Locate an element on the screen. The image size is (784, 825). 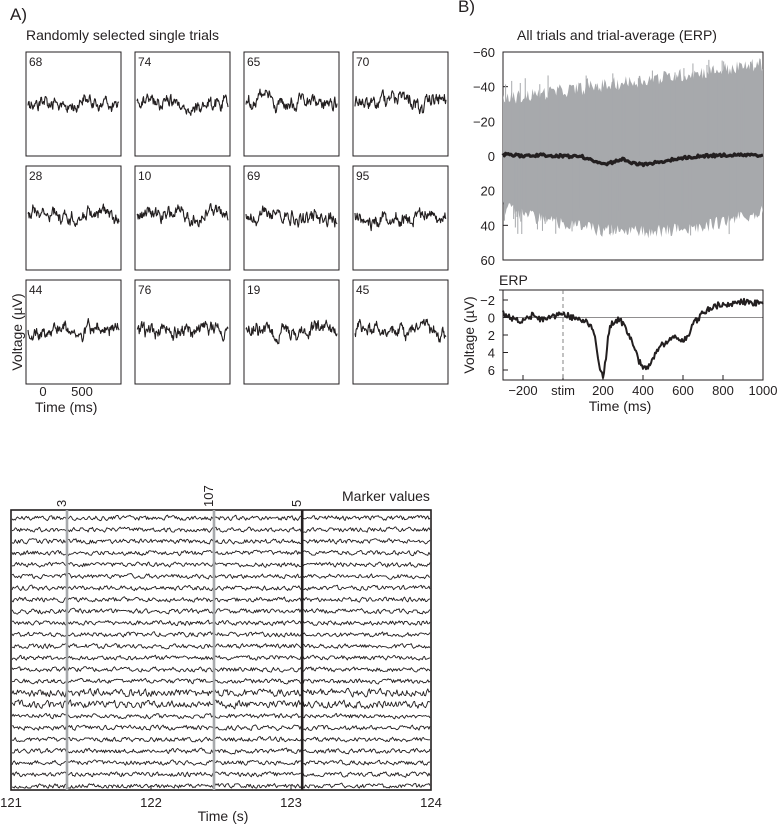
xtick-label: 1000 is located at coordinates (763, 390).